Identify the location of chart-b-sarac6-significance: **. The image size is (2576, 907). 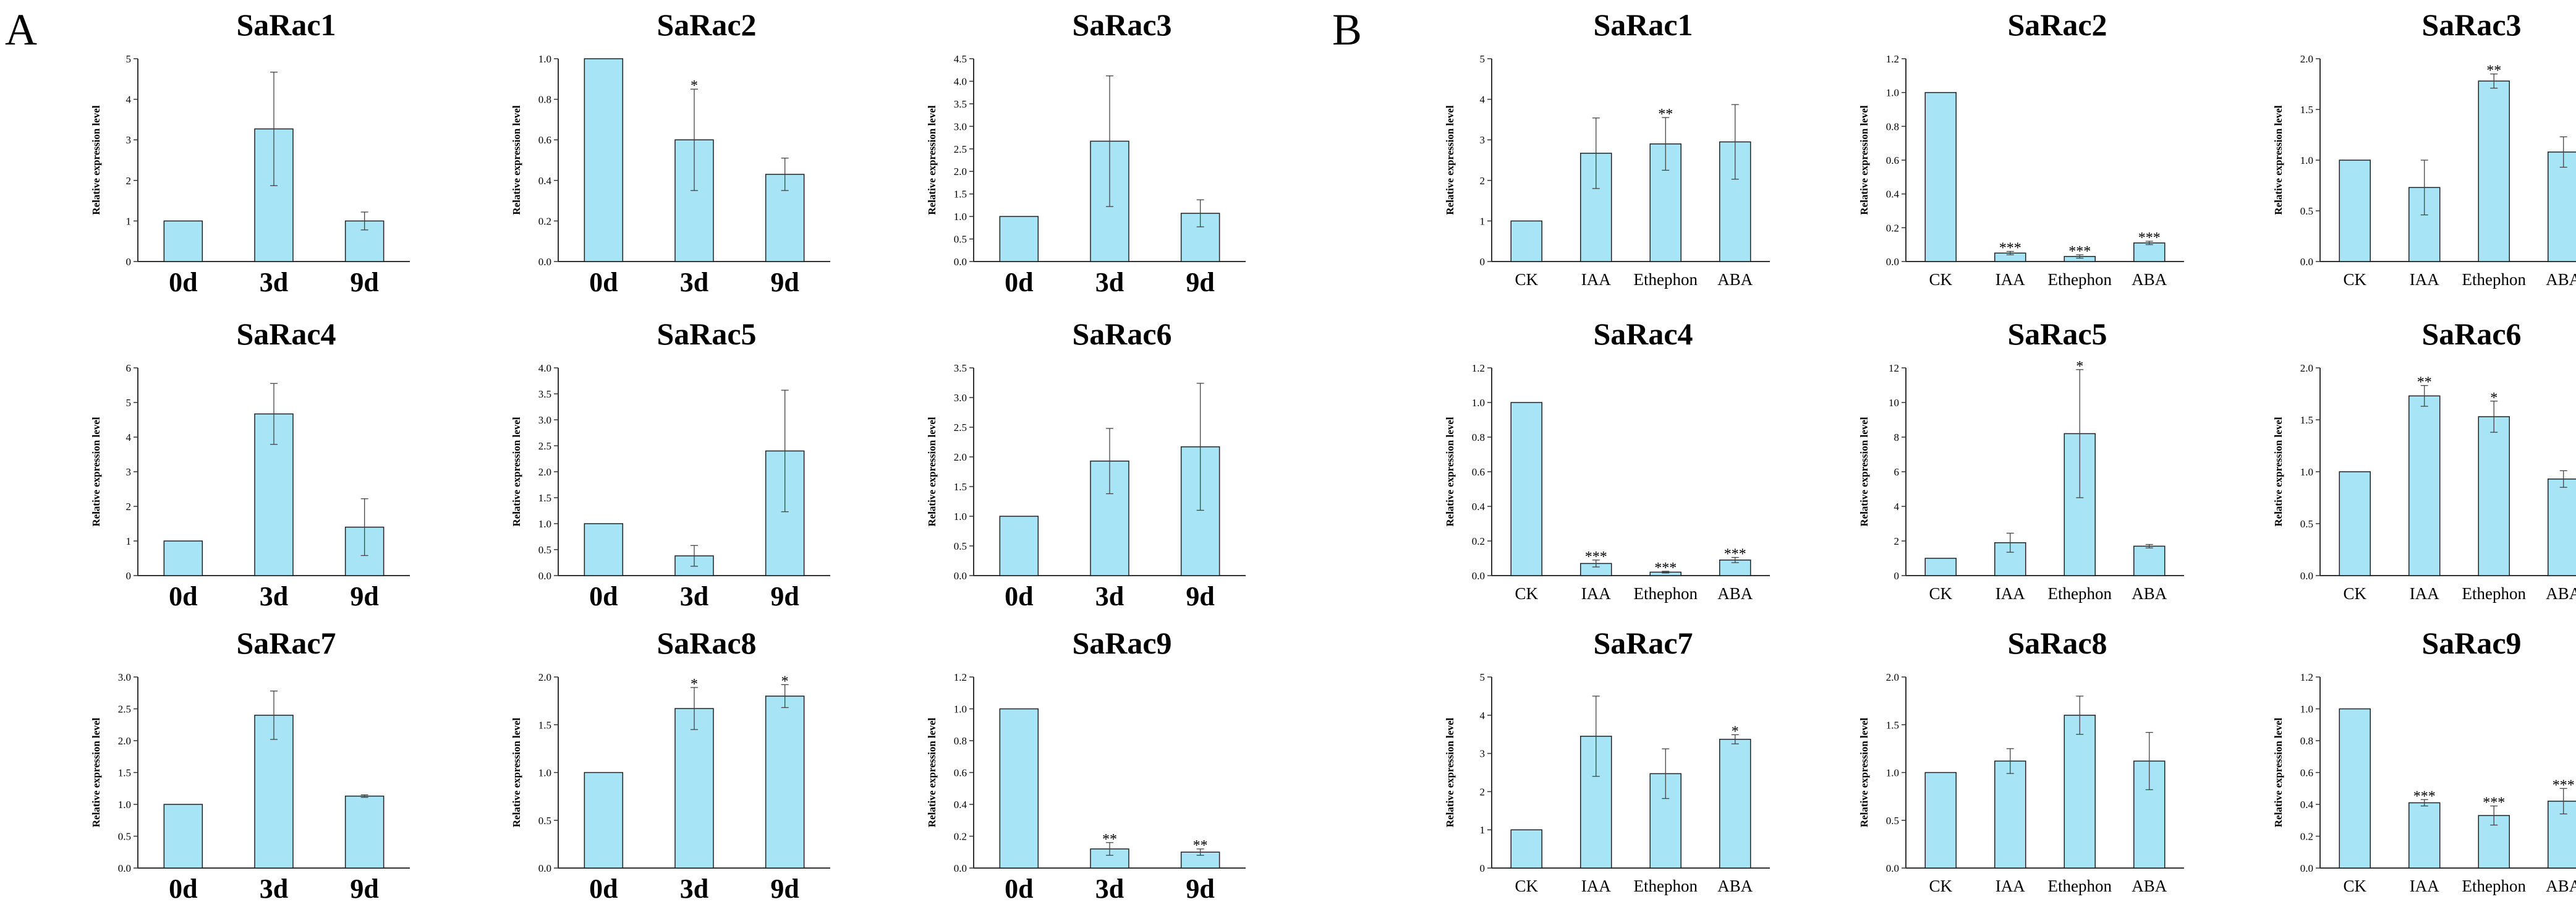
(2424, 383).